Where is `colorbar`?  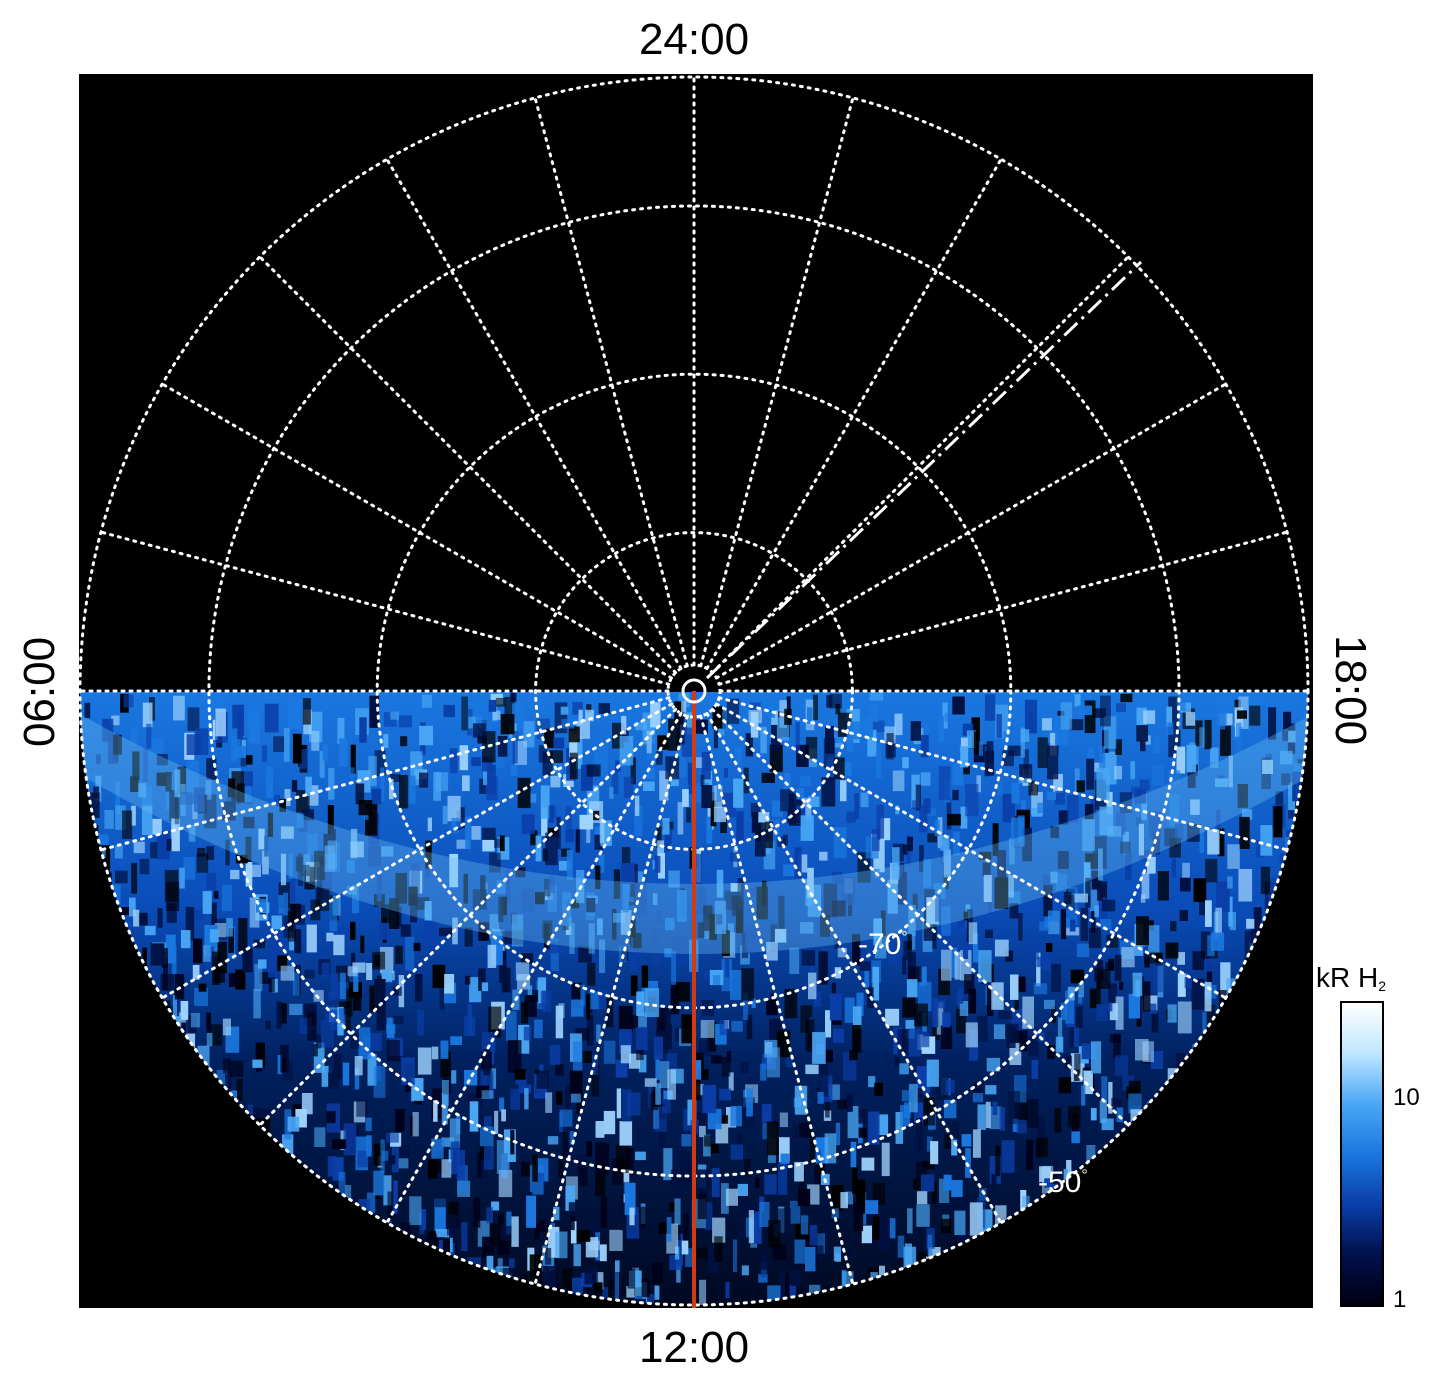
colorbar is located at coordinates (1362, 1154).